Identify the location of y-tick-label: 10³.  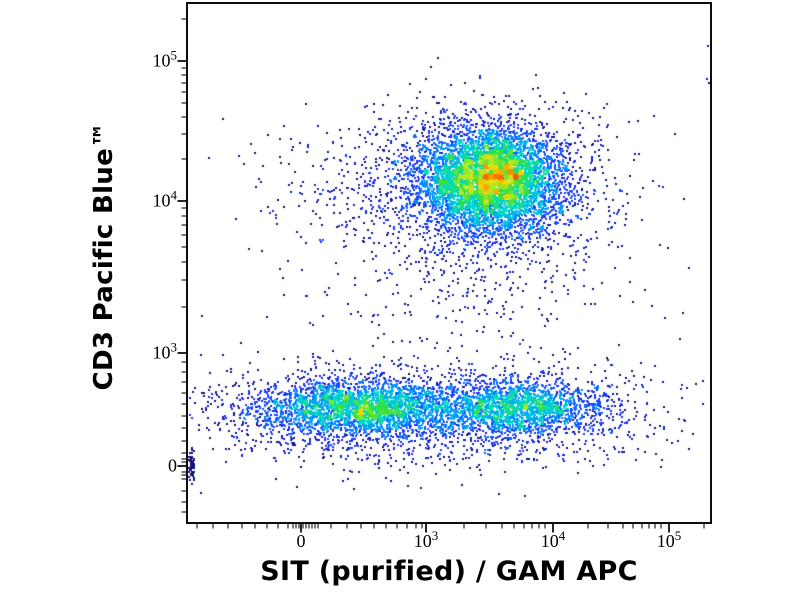
(165, 351).